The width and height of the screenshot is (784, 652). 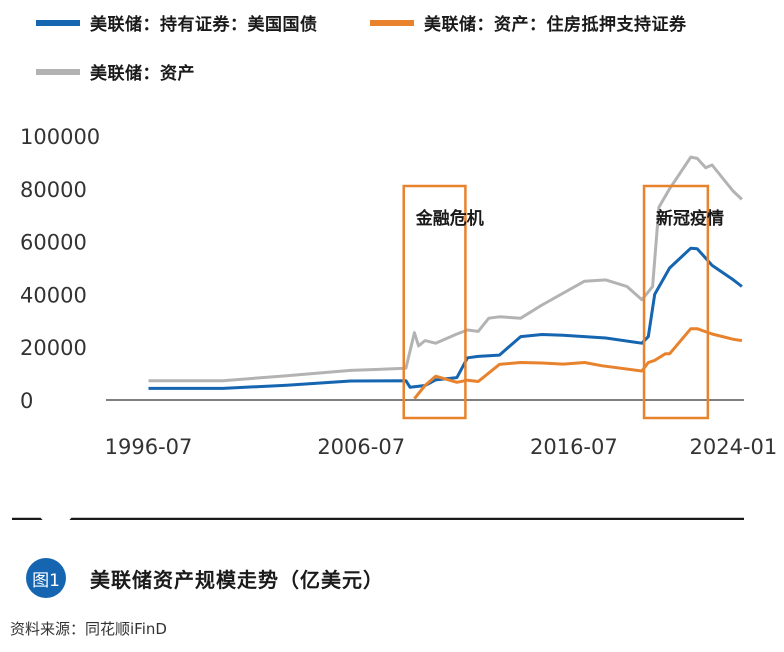 What do you see at coordinates (58, 71) in the screenshot?
I see `legend-swatch-assets` at bounding box center [58, 71].